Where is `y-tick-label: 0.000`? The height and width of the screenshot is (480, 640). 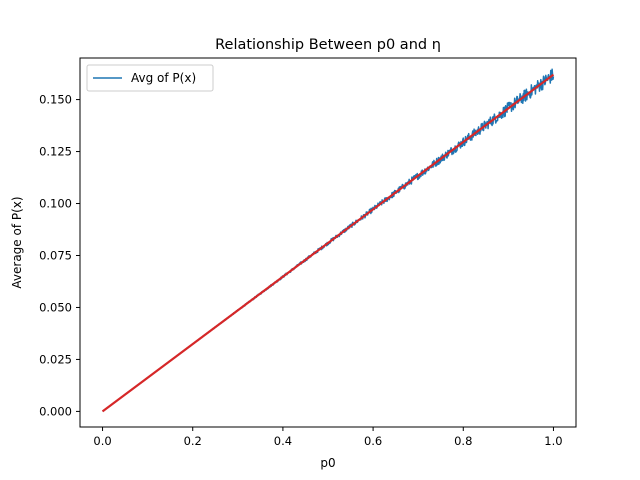
y-tick-label: 0.000 is located at coordinates (55, 411).